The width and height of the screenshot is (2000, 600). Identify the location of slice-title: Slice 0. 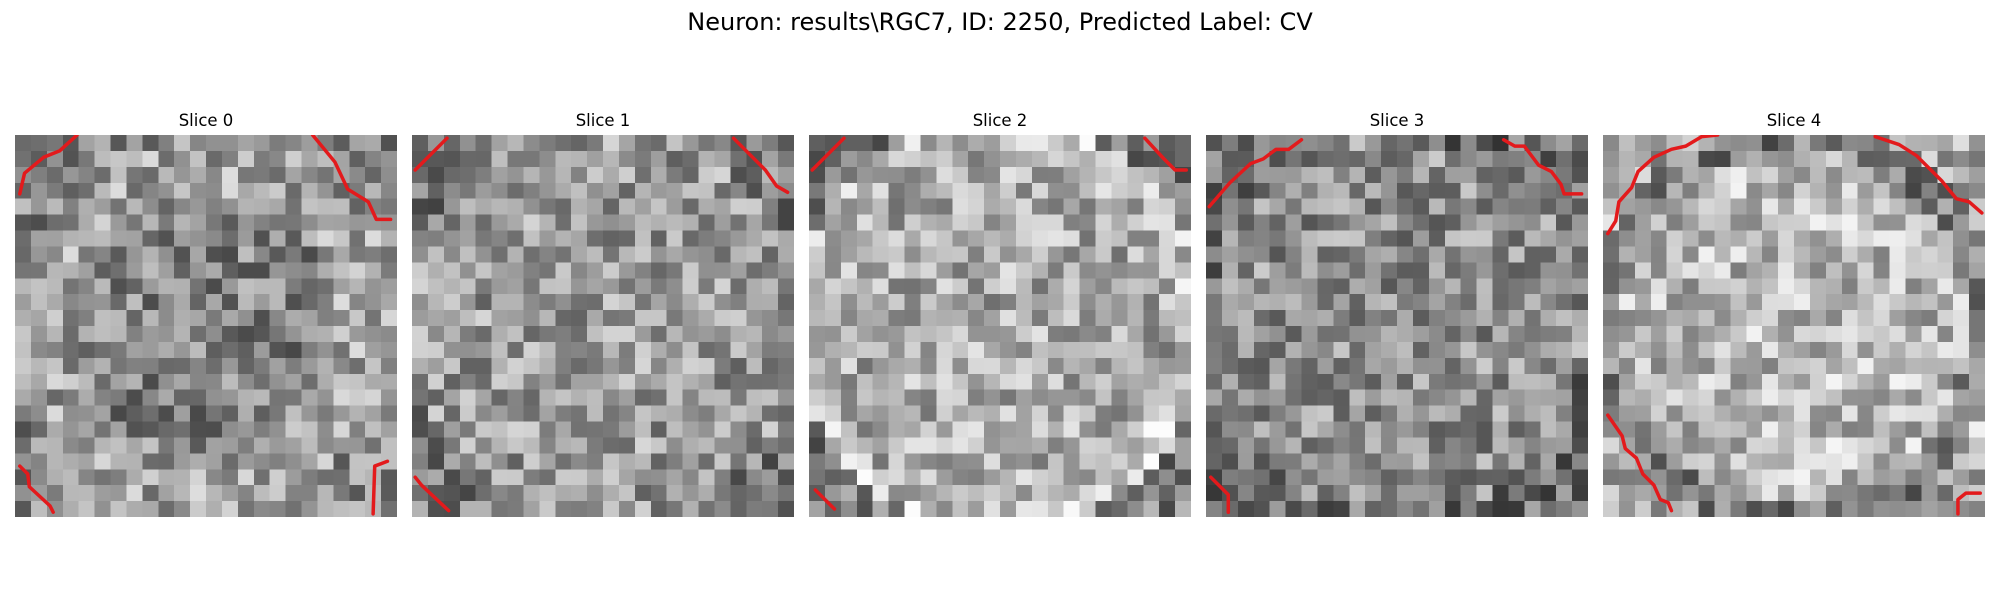
(206, 120).